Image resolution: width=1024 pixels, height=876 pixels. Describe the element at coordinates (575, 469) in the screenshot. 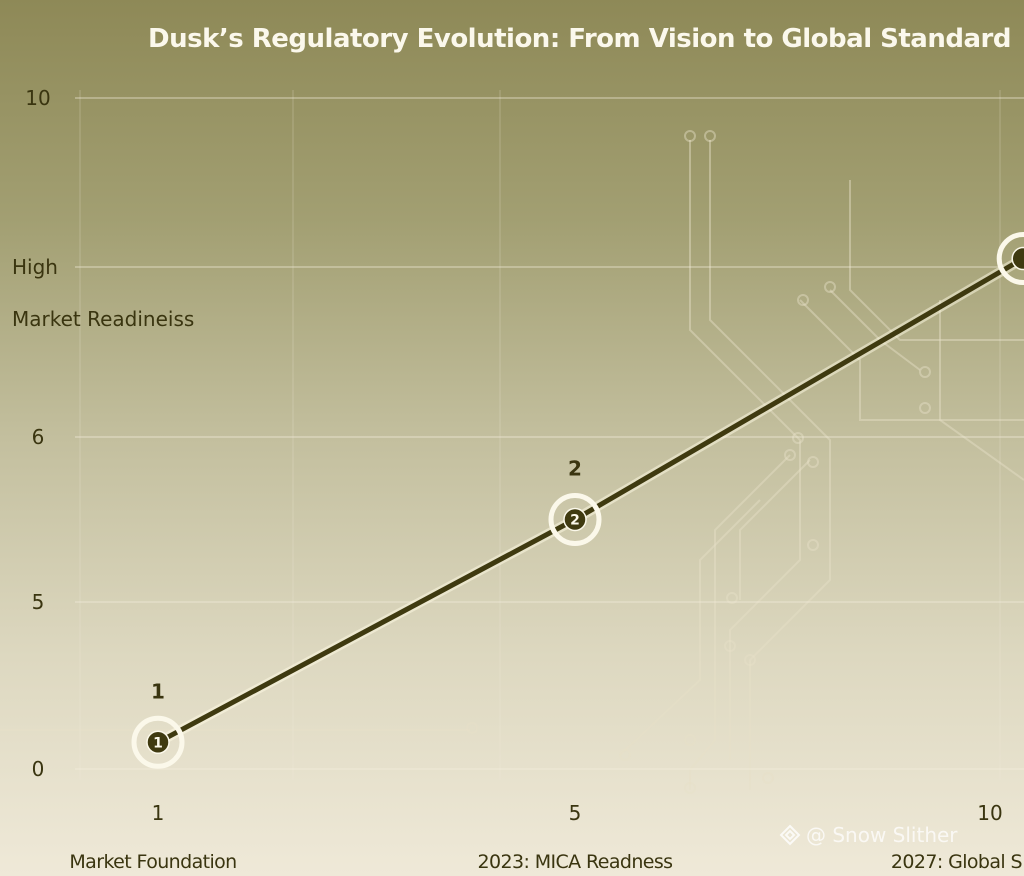

I see `data-label: 2` at that location.